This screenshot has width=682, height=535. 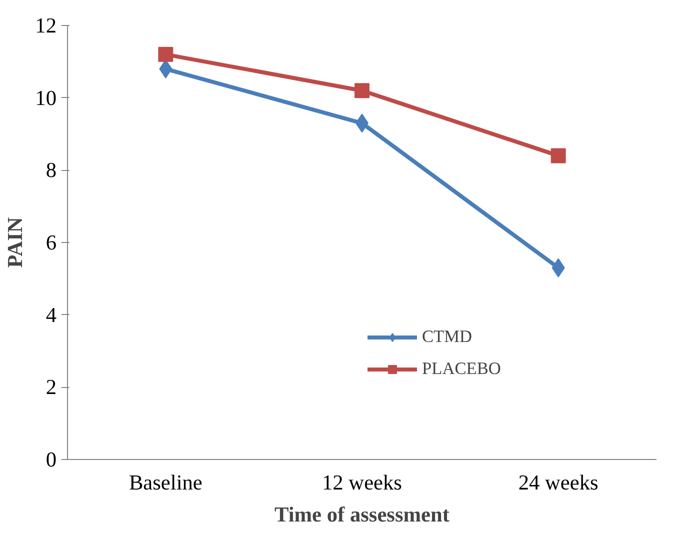 I want to click on x-axis-title: Time of assessment, so click(x=362, y=514).